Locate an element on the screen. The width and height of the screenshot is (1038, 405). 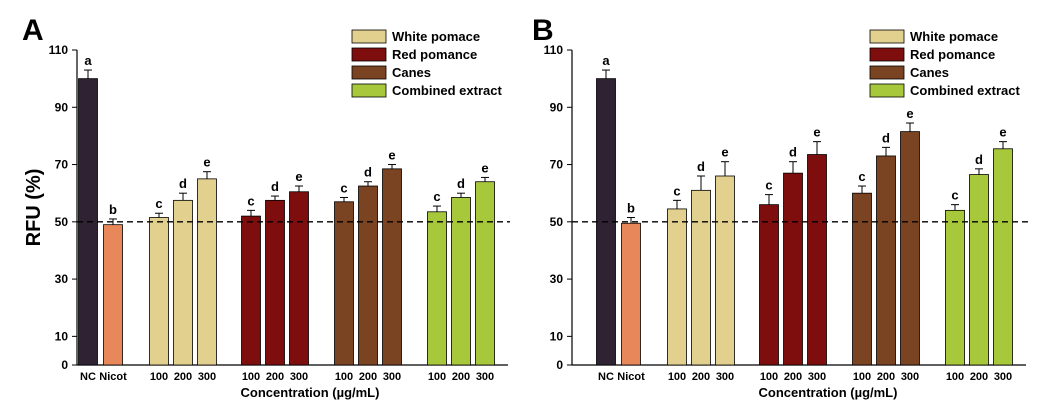
y-tick-label: 10 is located at coordinates (62, 336).